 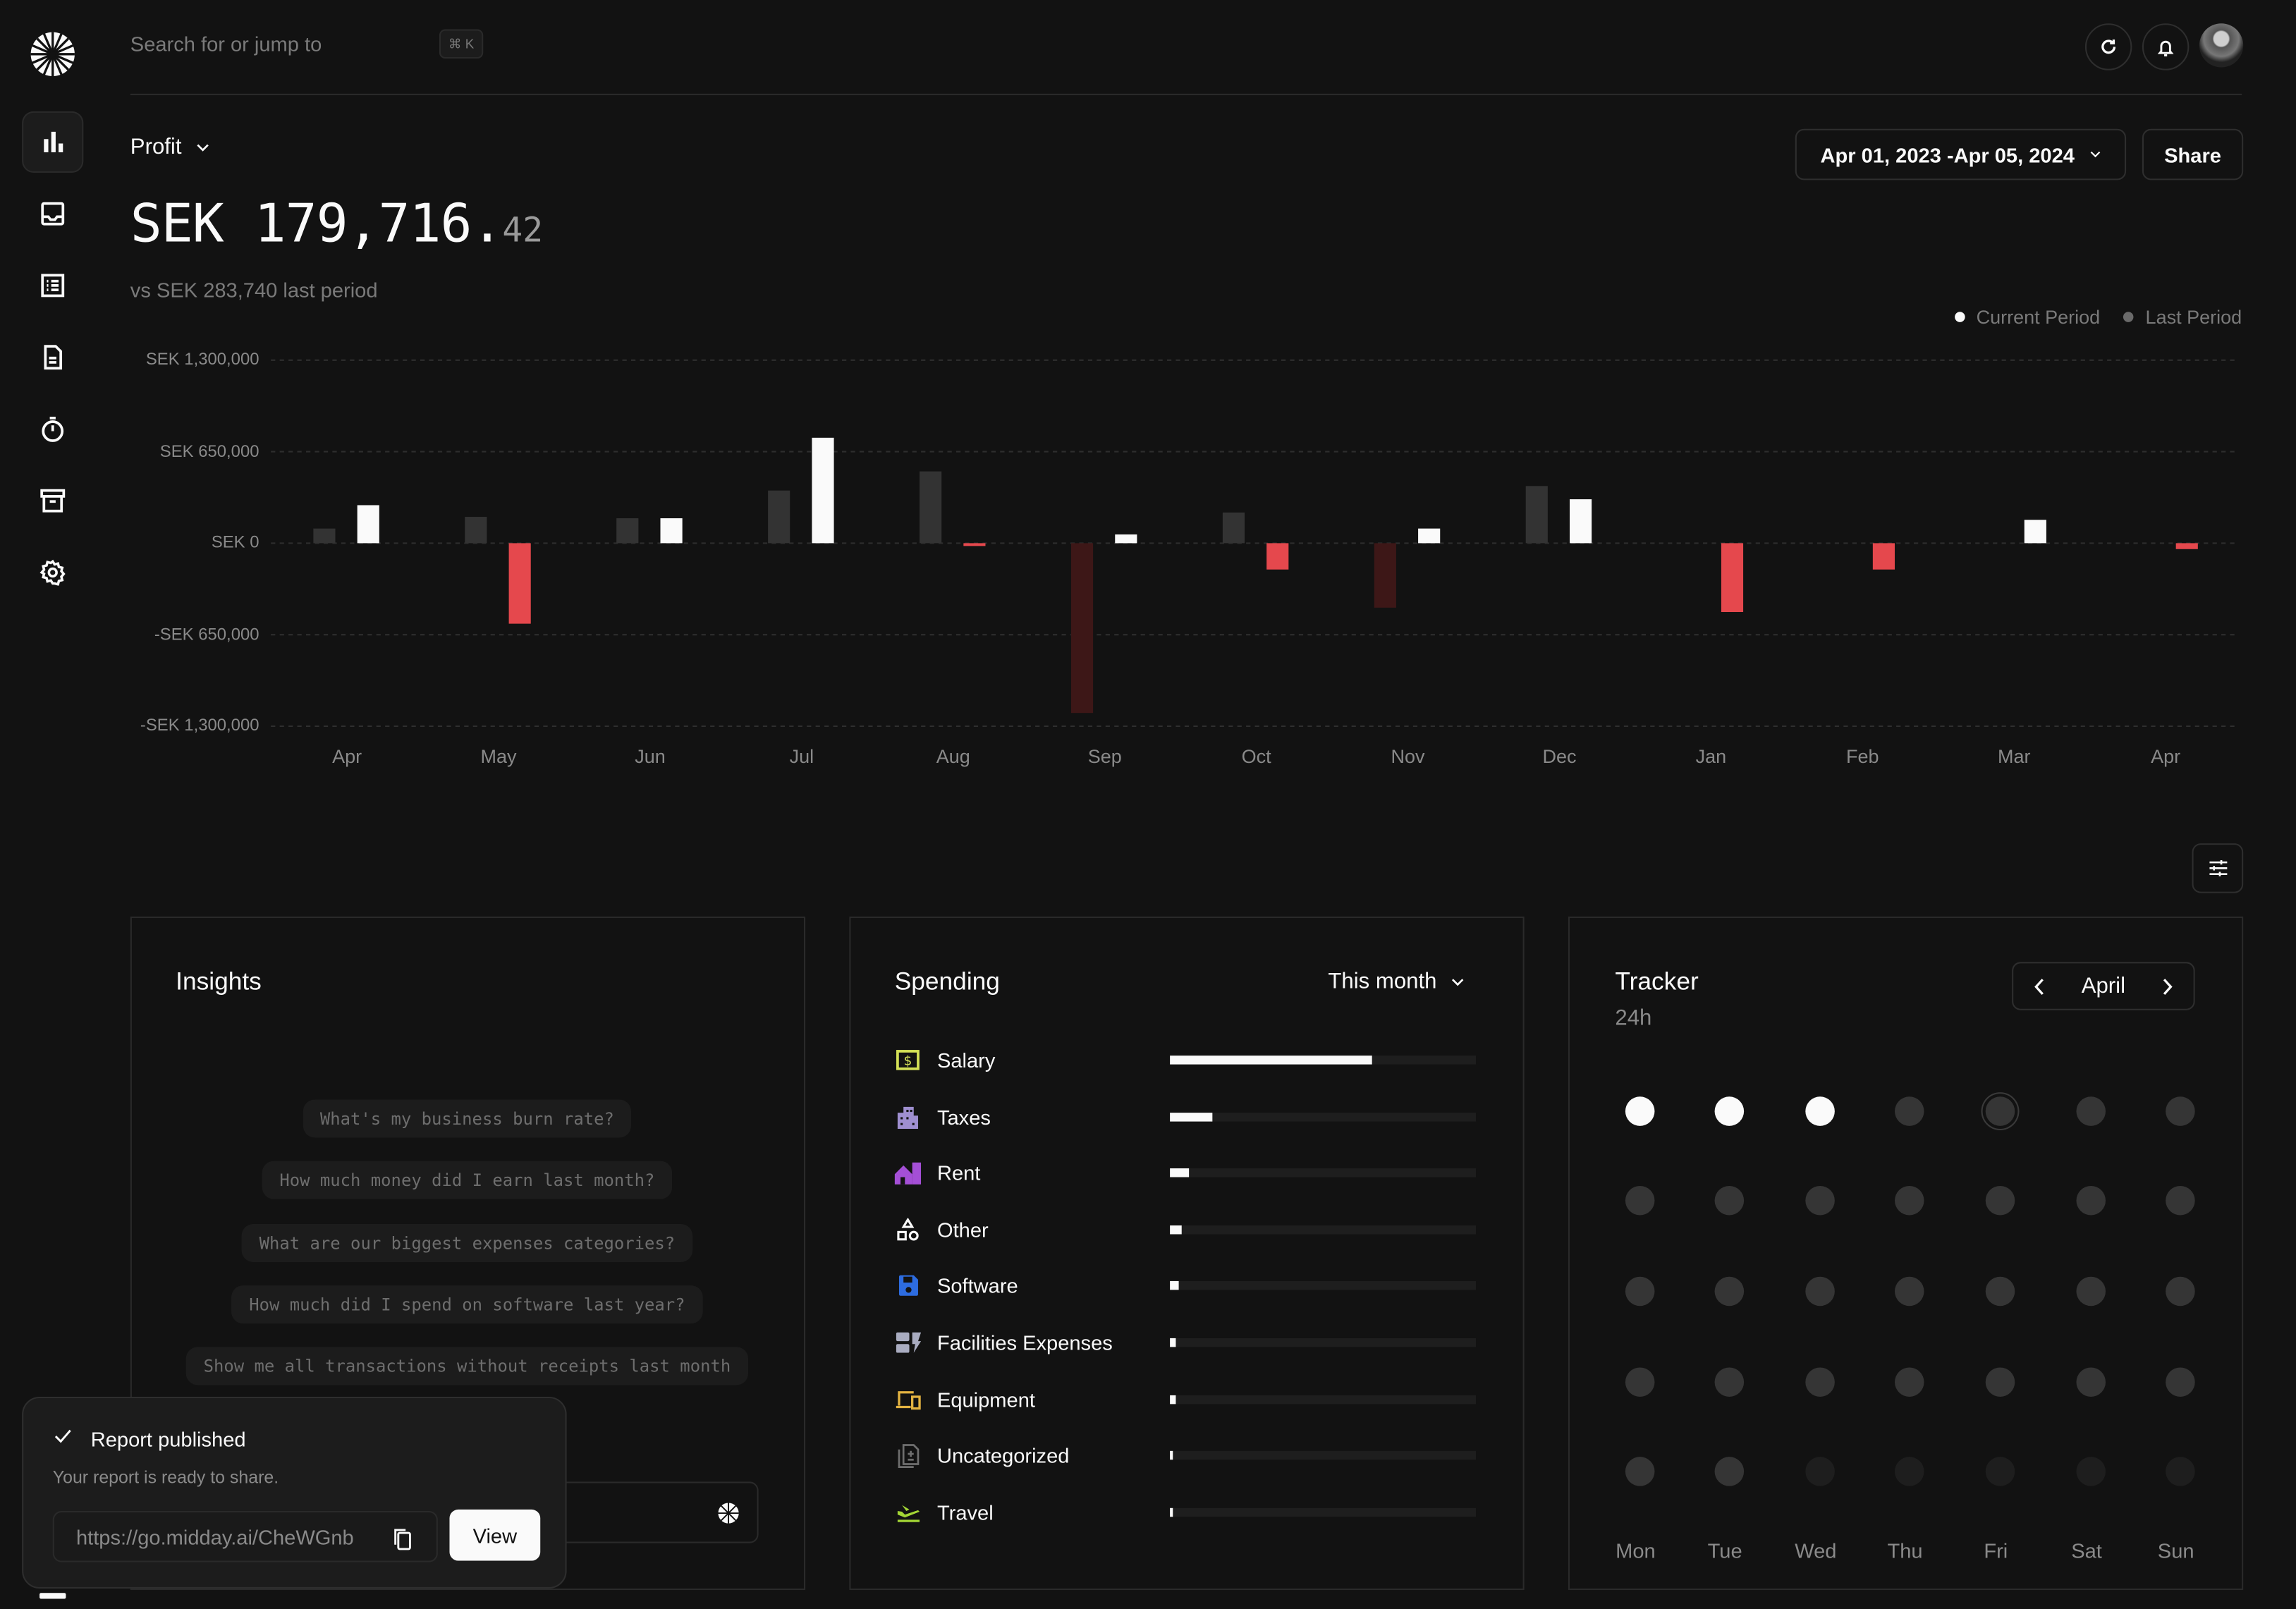 What do you see at coordinates (1186, 1117) in the screenshot?
I see `spending-item-taxes: Taxes` at bounding box center [1186, 1117].